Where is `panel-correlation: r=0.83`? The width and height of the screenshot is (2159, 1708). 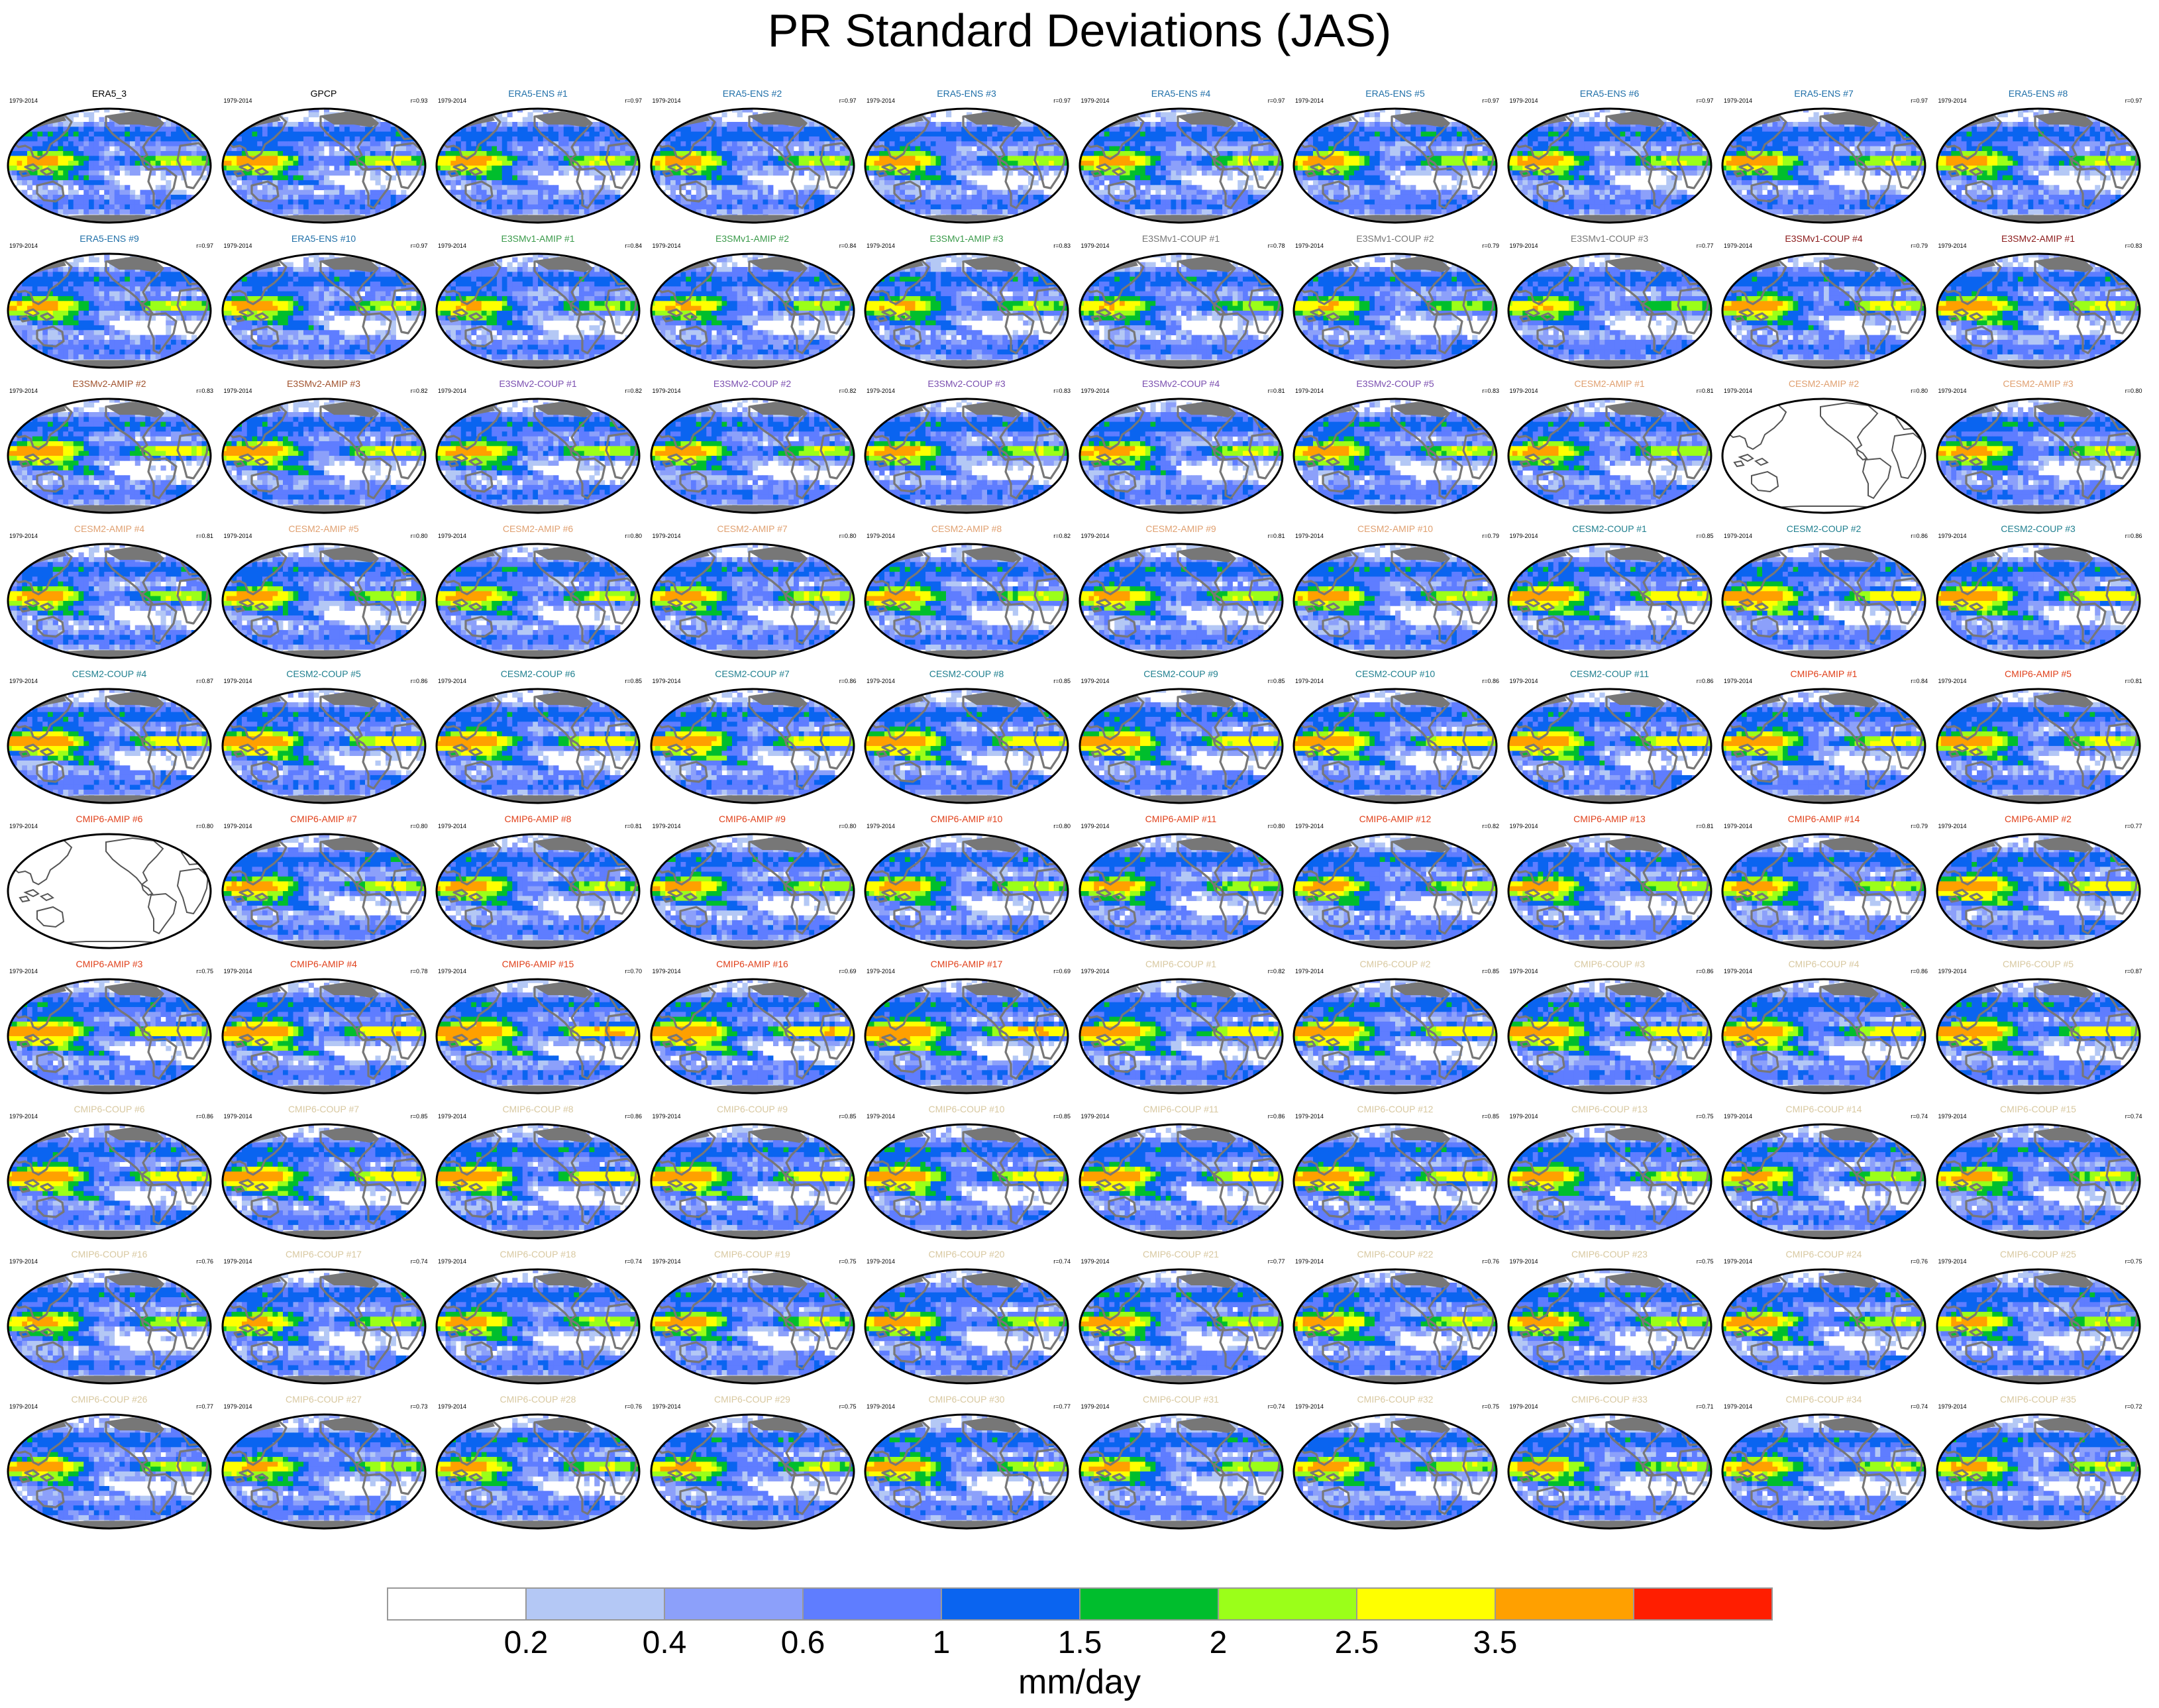
panel-correlation: r=0.83 is located at coordinates (1062, 246).